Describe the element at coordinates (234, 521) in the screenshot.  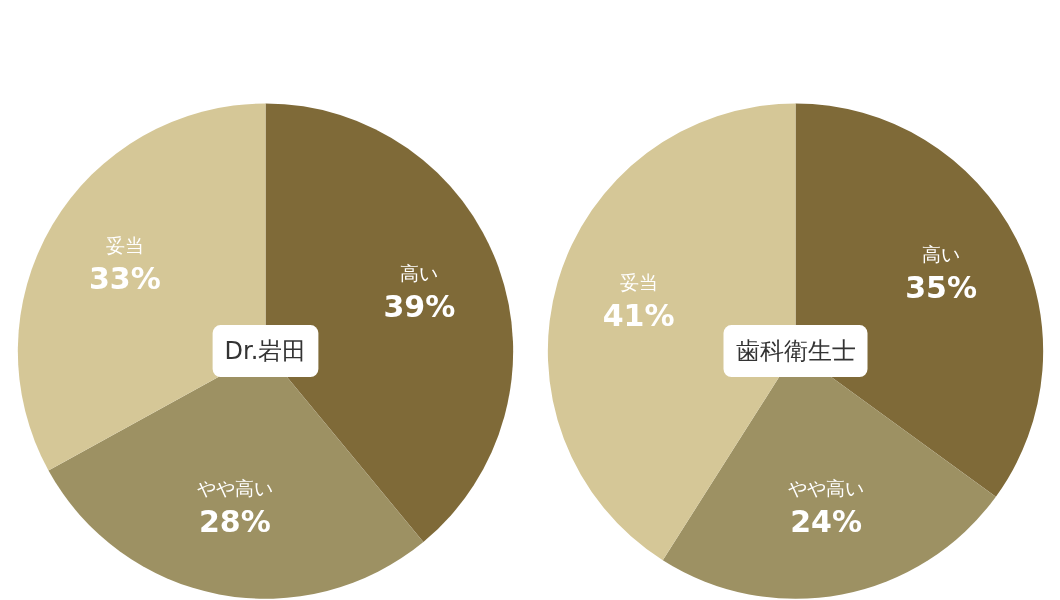
I see `data-label: 28%` at that location.